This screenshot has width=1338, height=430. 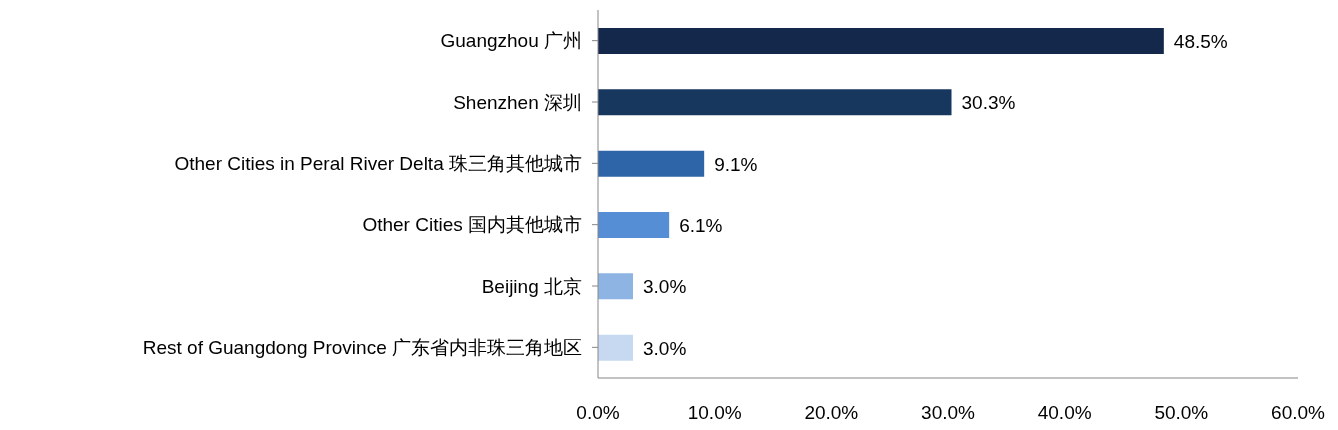 I want to click on data-label: 9.1%, so click(x=736, y=164).